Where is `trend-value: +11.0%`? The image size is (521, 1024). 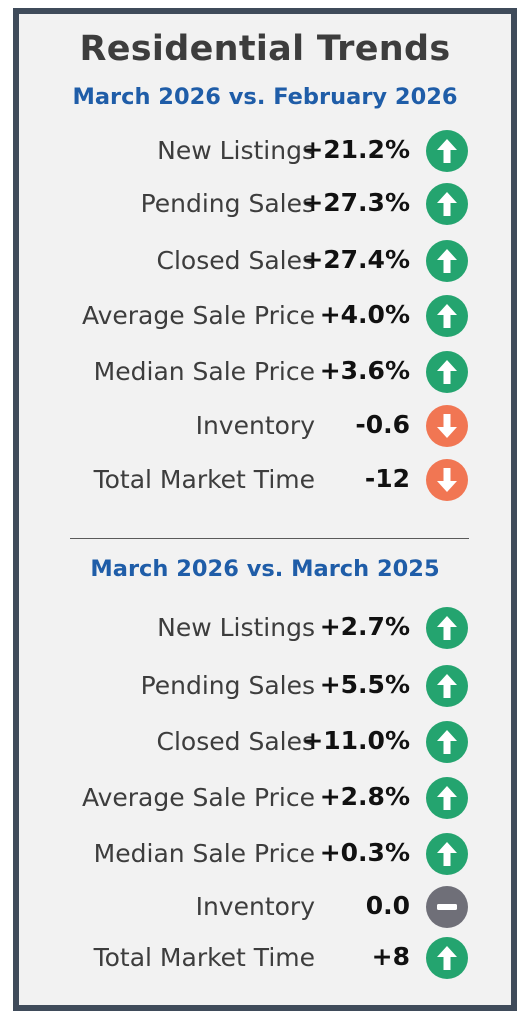
trend-value: +11.0% is located at coordinates (356, 740).